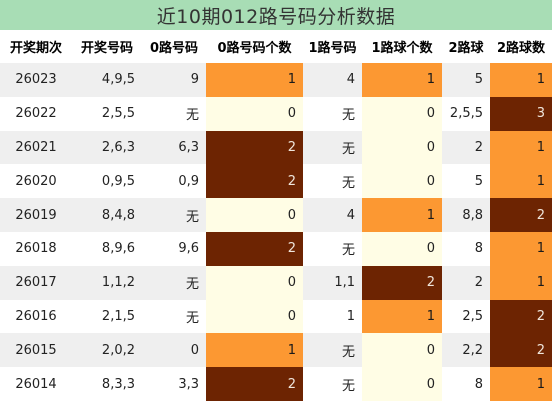  I want to click on table-row: 26022 2,5,5 无 0 无 0 2,5,5 3, so click(276, 113).